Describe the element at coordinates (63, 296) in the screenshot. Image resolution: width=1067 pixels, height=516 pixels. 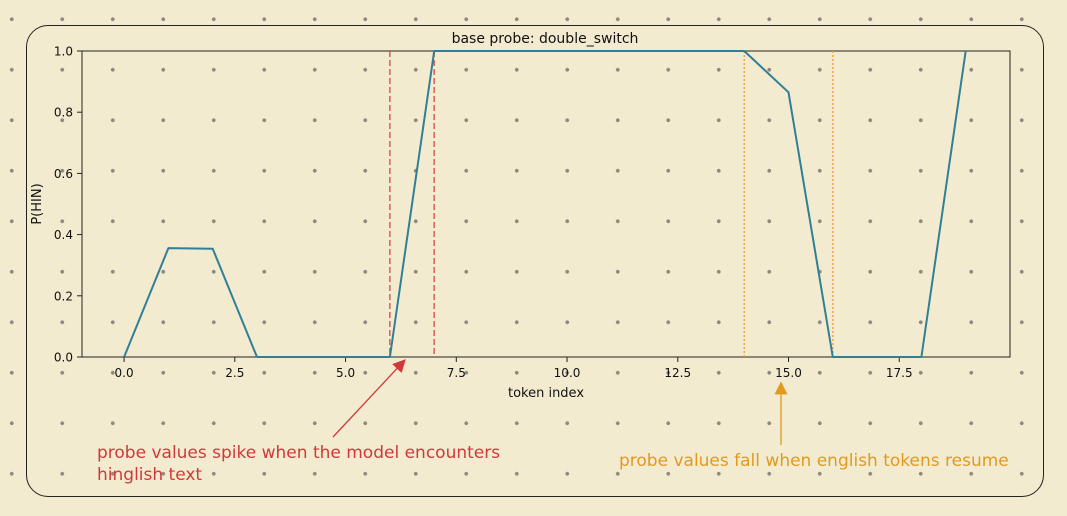
I see `y-tick-label: 0.2` at that location.